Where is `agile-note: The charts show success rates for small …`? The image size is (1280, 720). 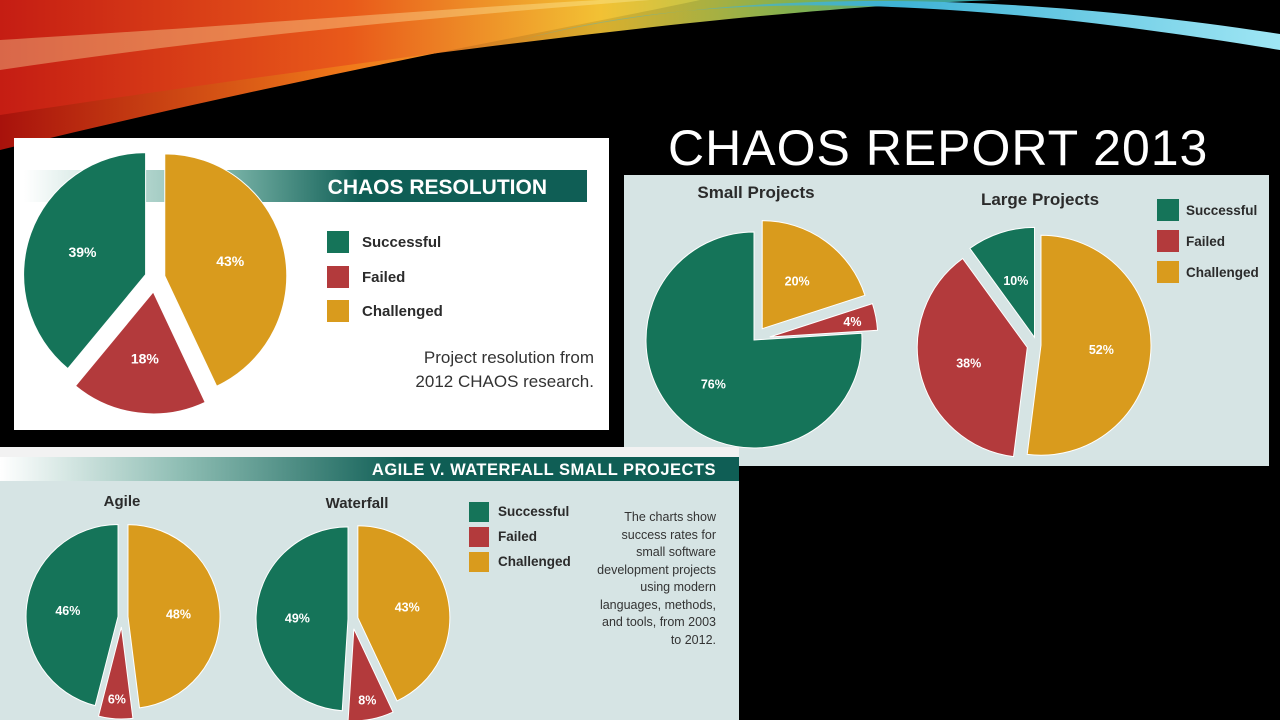
agile-note: The charts show success rates for small … is located at coordinates (656, 578).